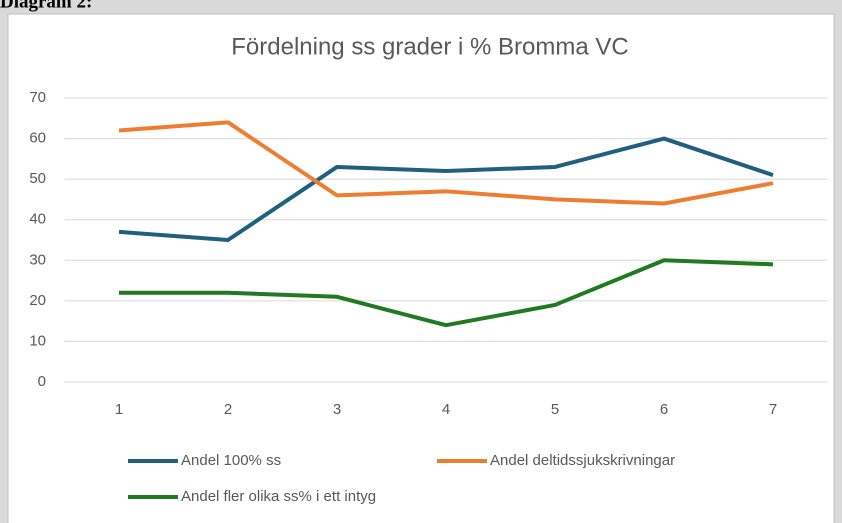 The height and width of the screenshot is (523, 842). What do you see at coordinates (37, 97) in the screenshot?
I see `y-tick-label: 70` at bounding box center [37, 97].